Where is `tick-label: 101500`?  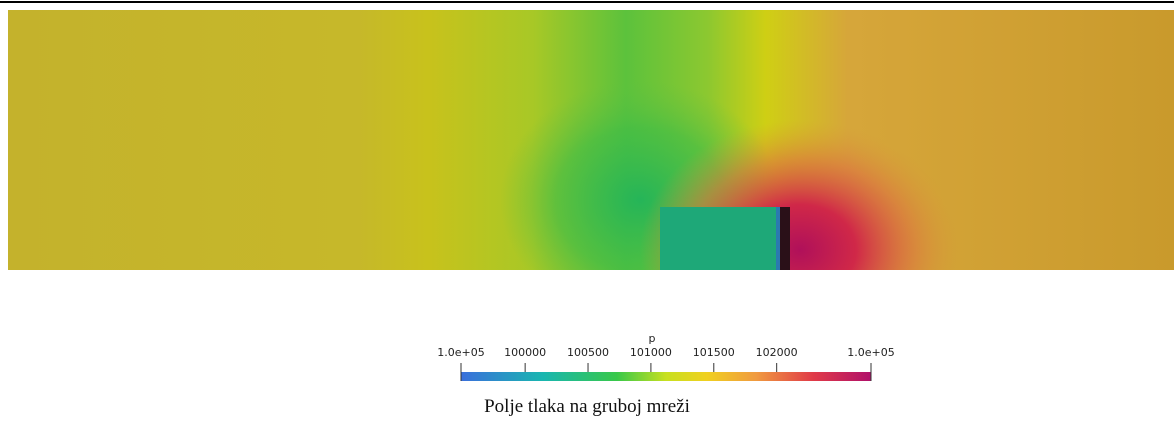 tick-label: 101500 is located at coordinates (714, 352).